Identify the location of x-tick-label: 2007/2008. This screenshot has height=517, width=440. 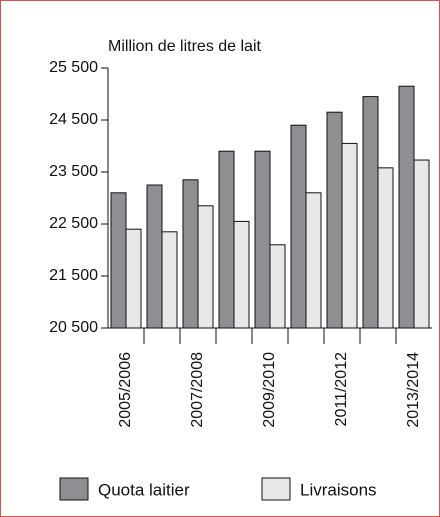
(197, 390).